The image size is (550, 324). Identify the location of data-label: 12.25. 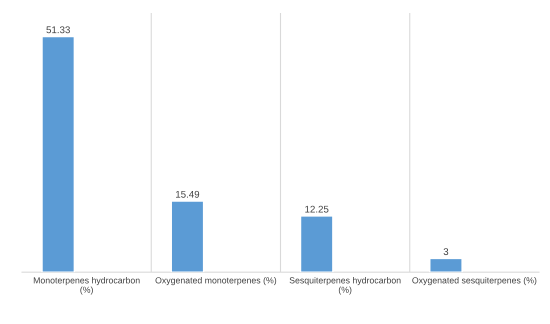
(316, 209).